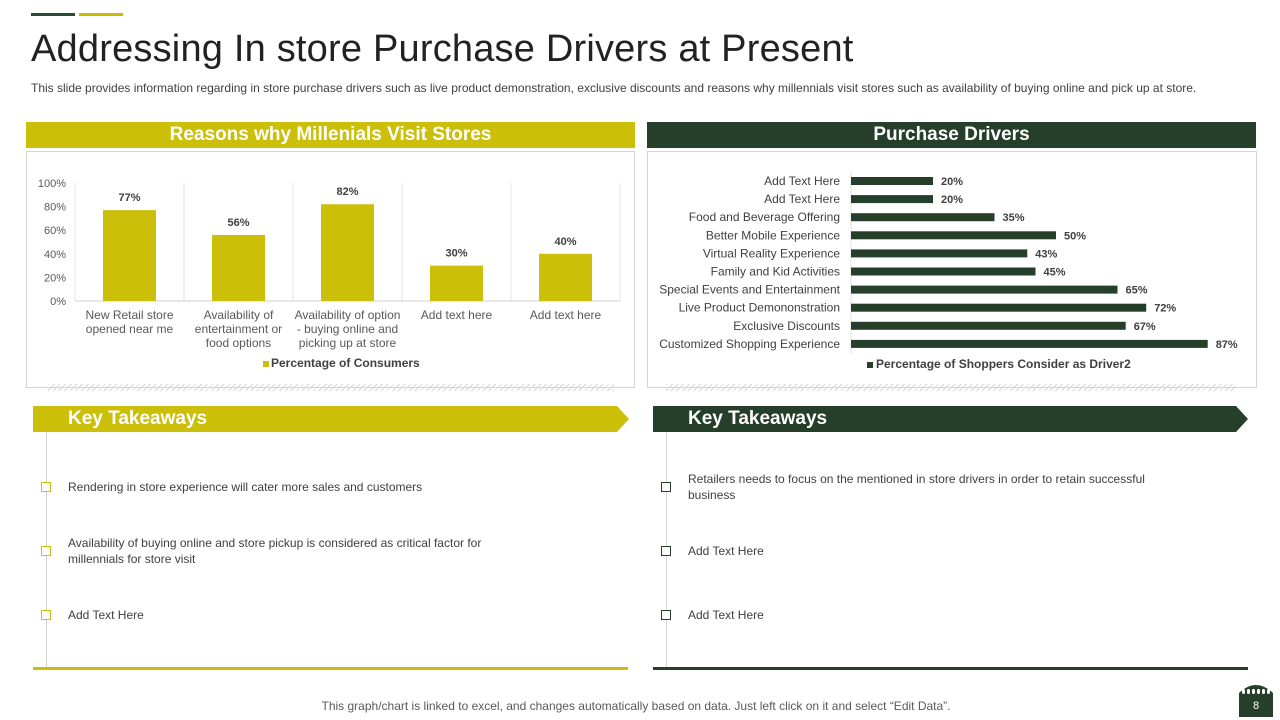 The image size is (1280, 720). What do you see at coordinates (55, 278) in the screenshot?
I see `y-tick-label: 20%` at bounding box center [55, 278].